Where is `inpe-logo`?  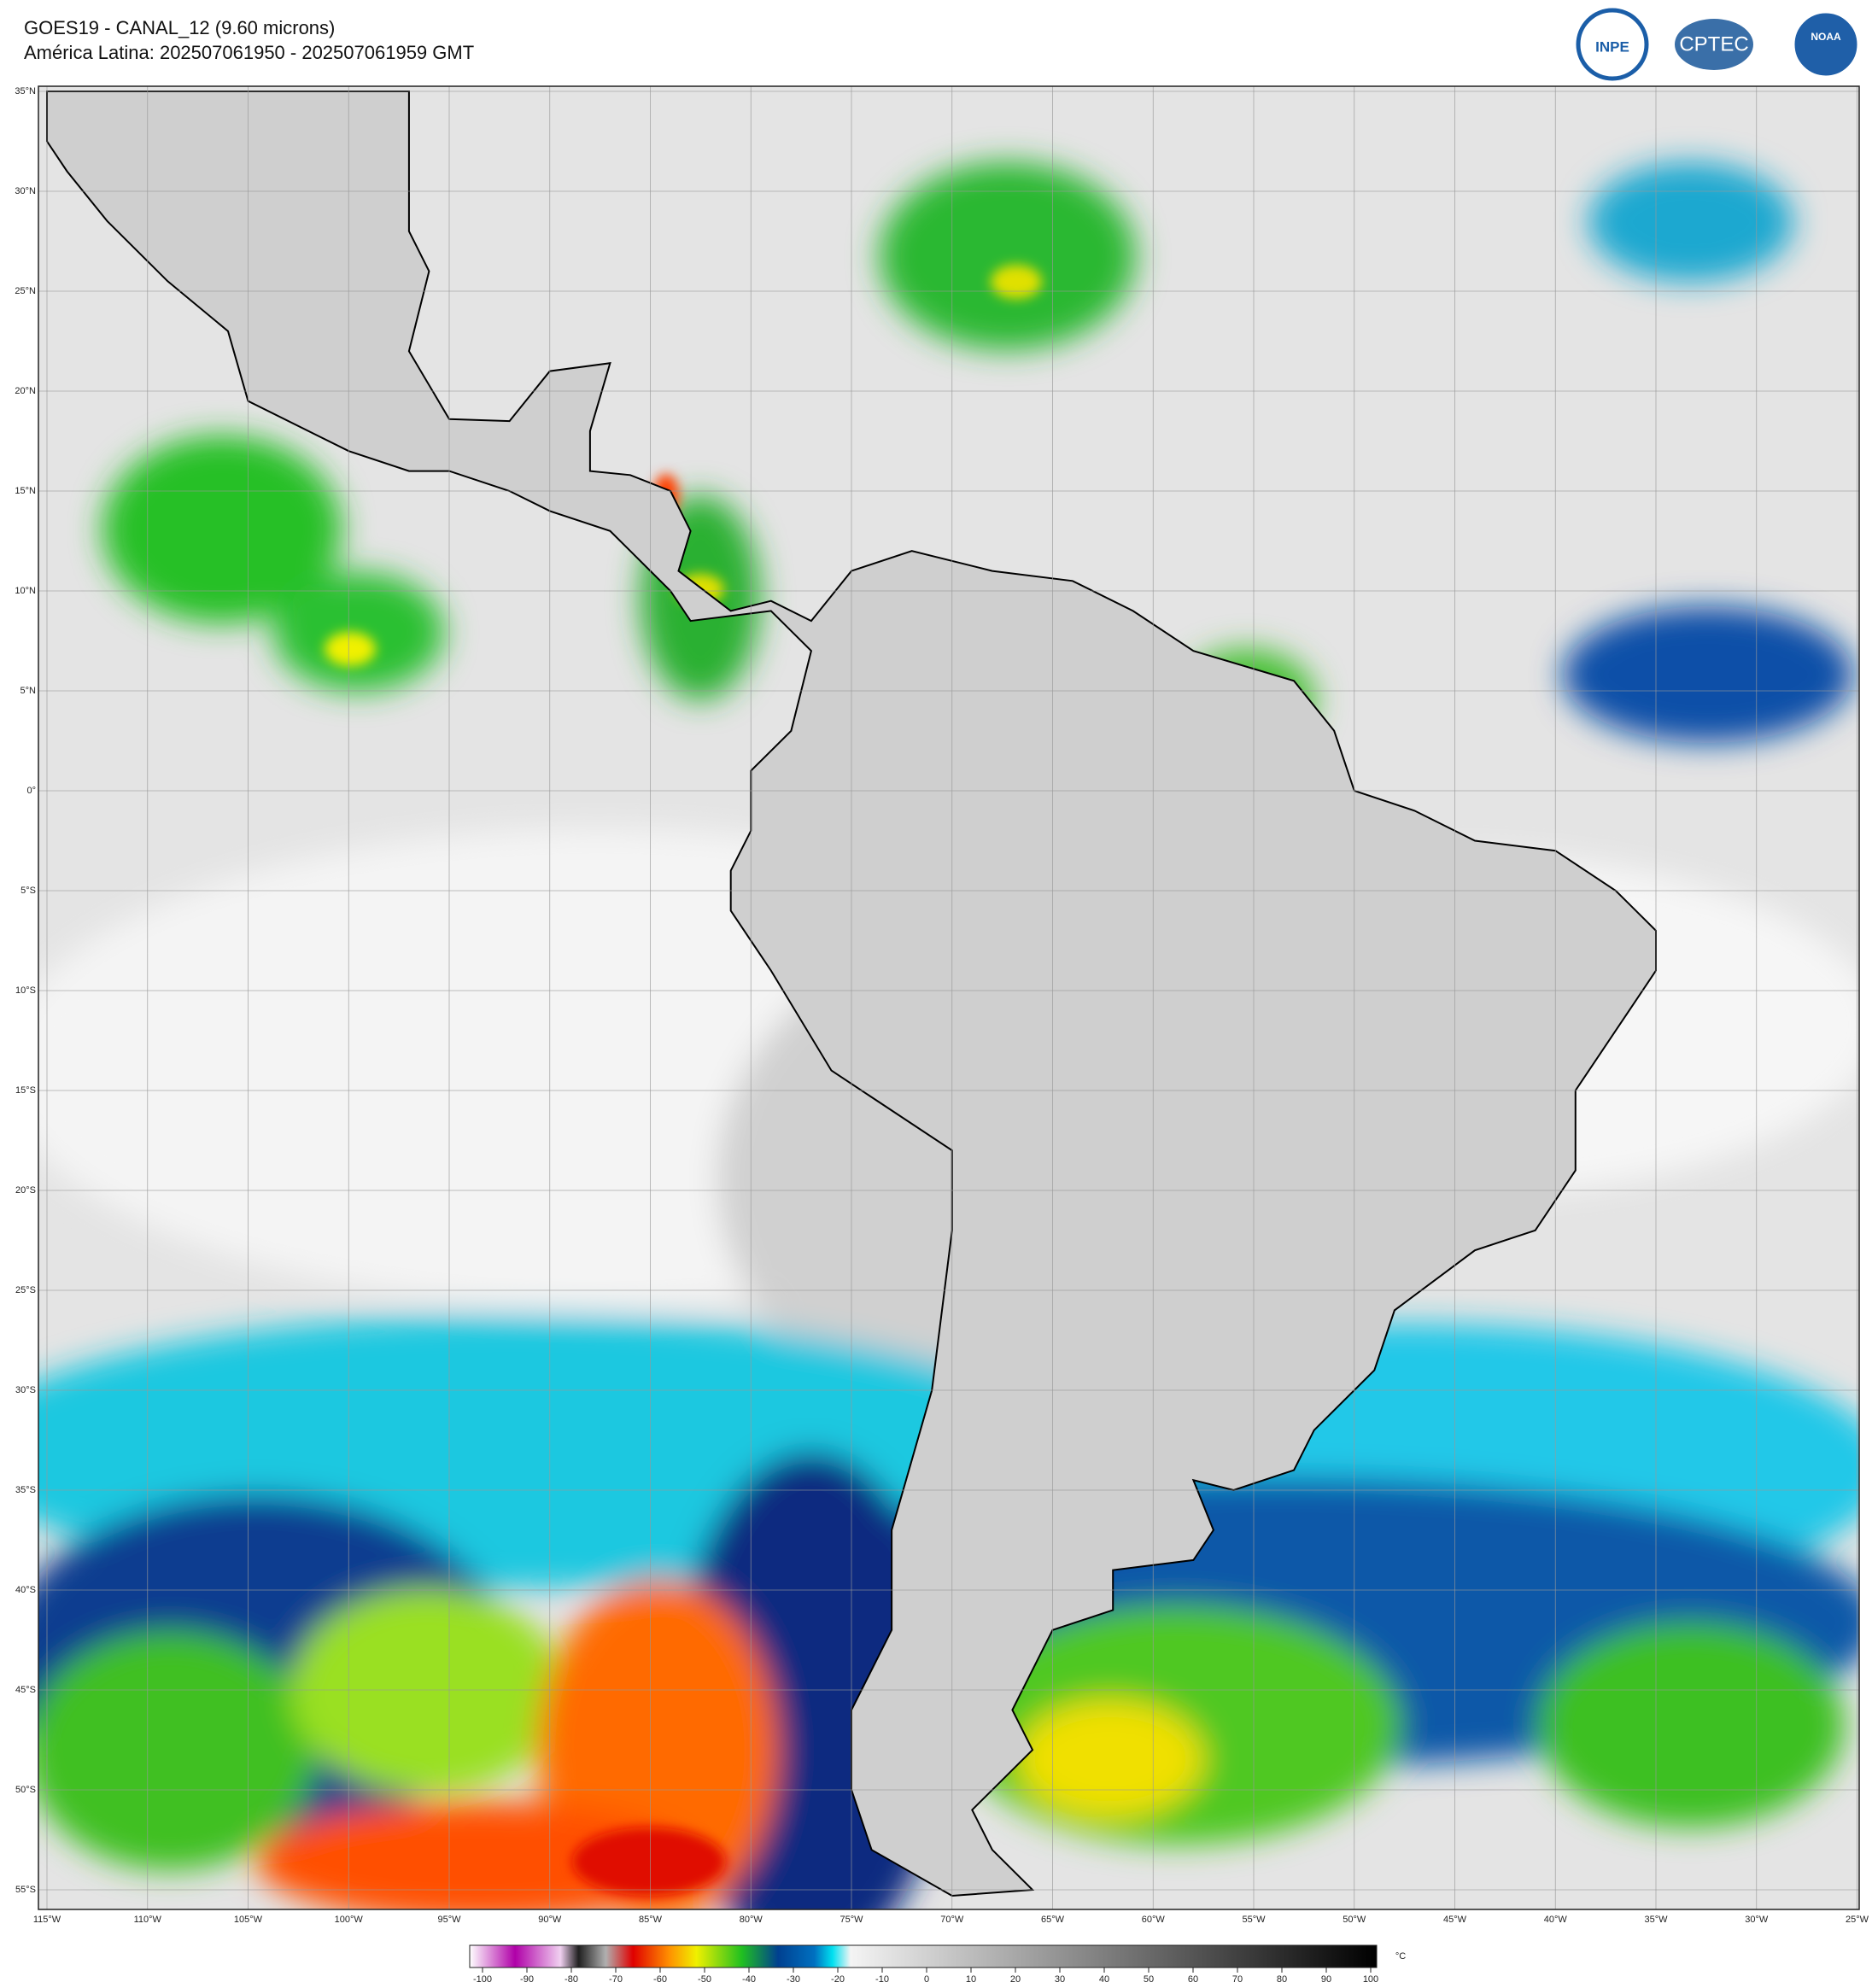
inpe-logo is located at coordinates (1612, 44).